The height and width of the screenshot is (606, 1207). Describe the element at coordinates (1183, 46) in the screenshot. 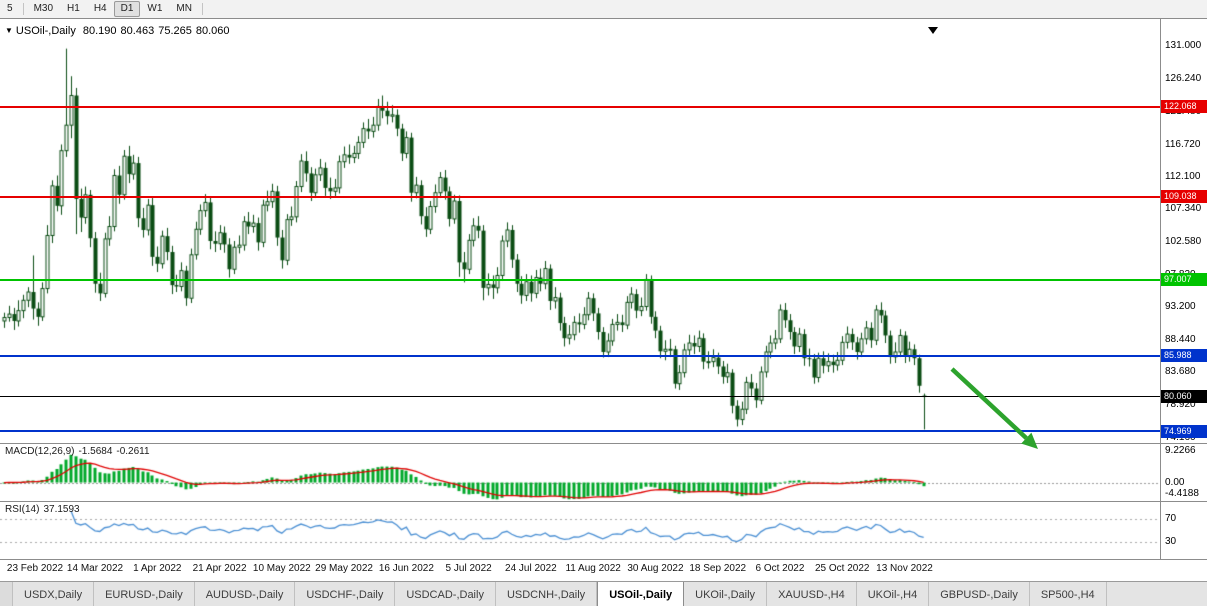

I see `price-axis-label: 131.000` at that location.